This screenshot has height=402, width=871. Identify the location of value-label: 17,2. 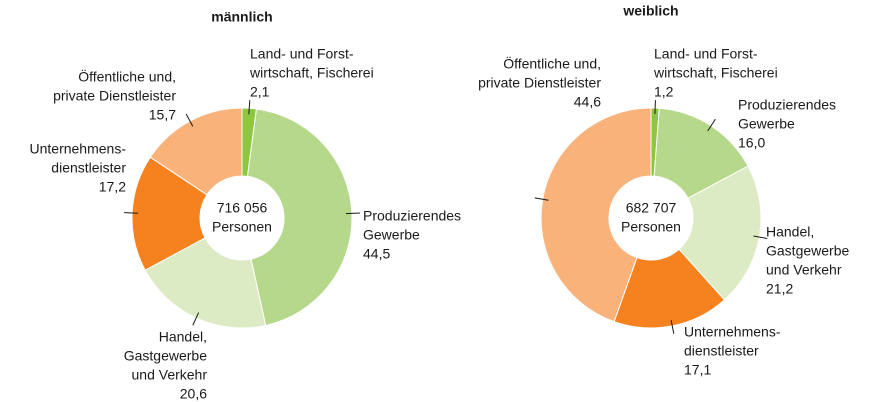
(112, 187).